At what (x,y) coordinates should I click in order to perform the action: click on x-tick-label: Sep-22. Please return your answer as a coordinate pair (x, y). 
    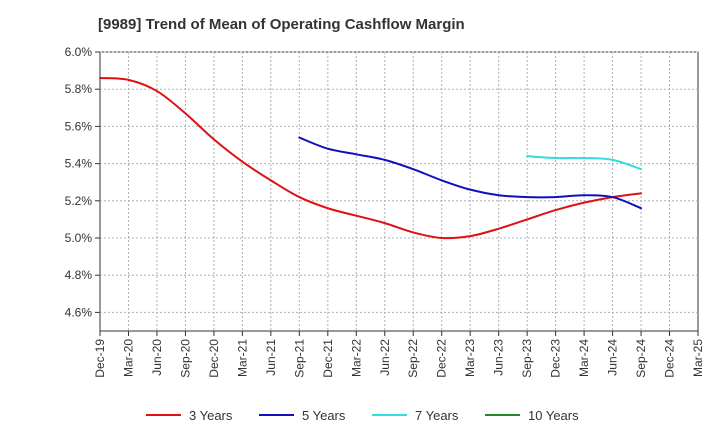
    Looking at the image, I should click on (413, 358).